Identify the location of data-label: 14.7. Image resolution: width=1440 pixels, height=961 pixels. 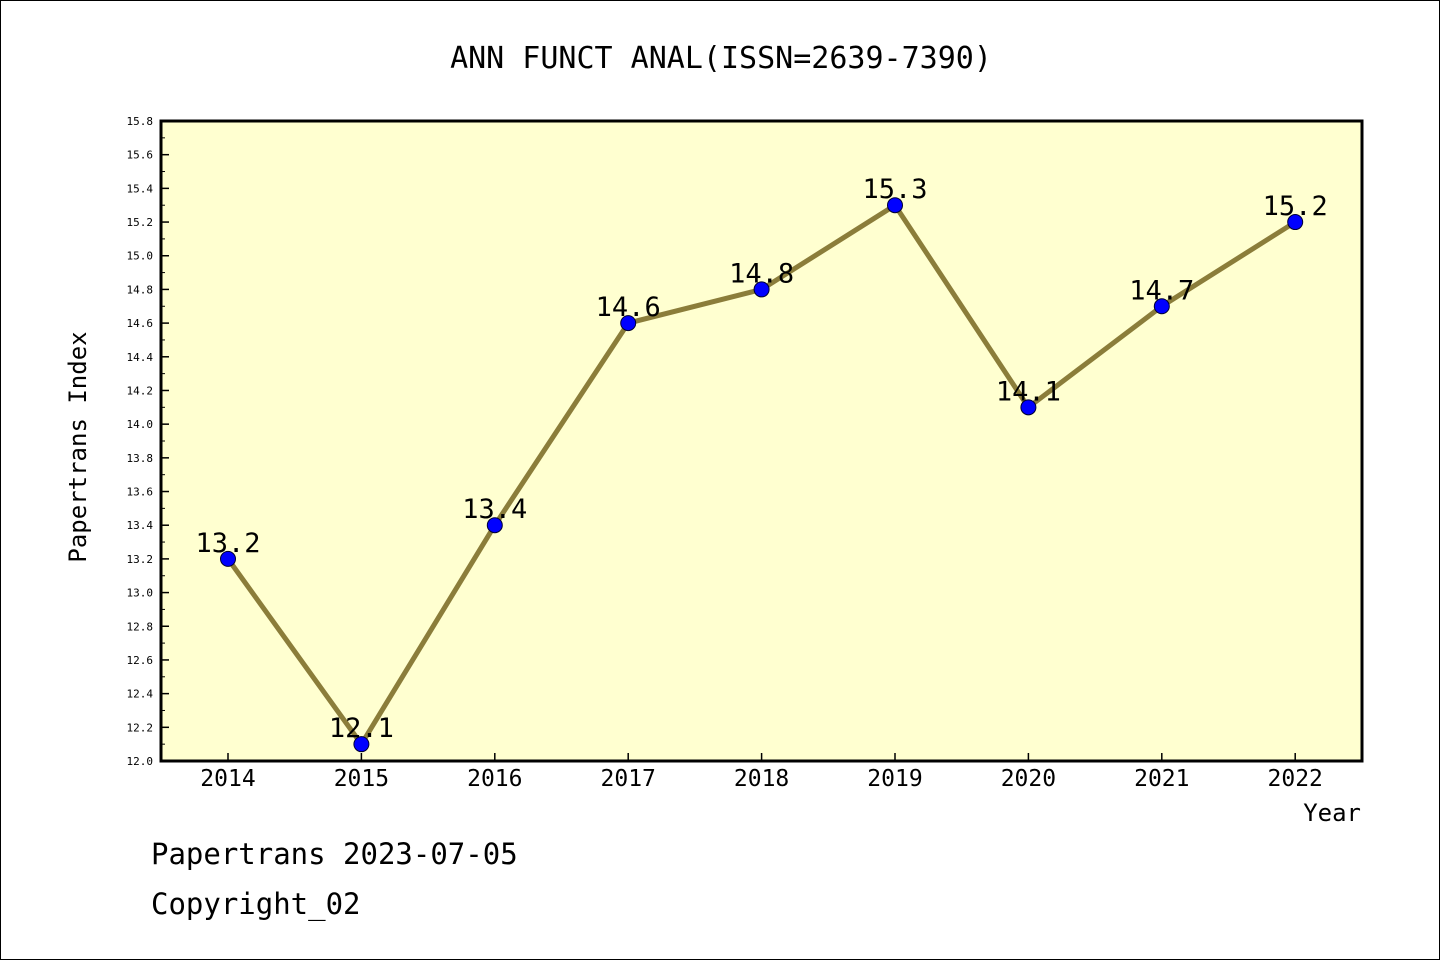
(1161, 290).